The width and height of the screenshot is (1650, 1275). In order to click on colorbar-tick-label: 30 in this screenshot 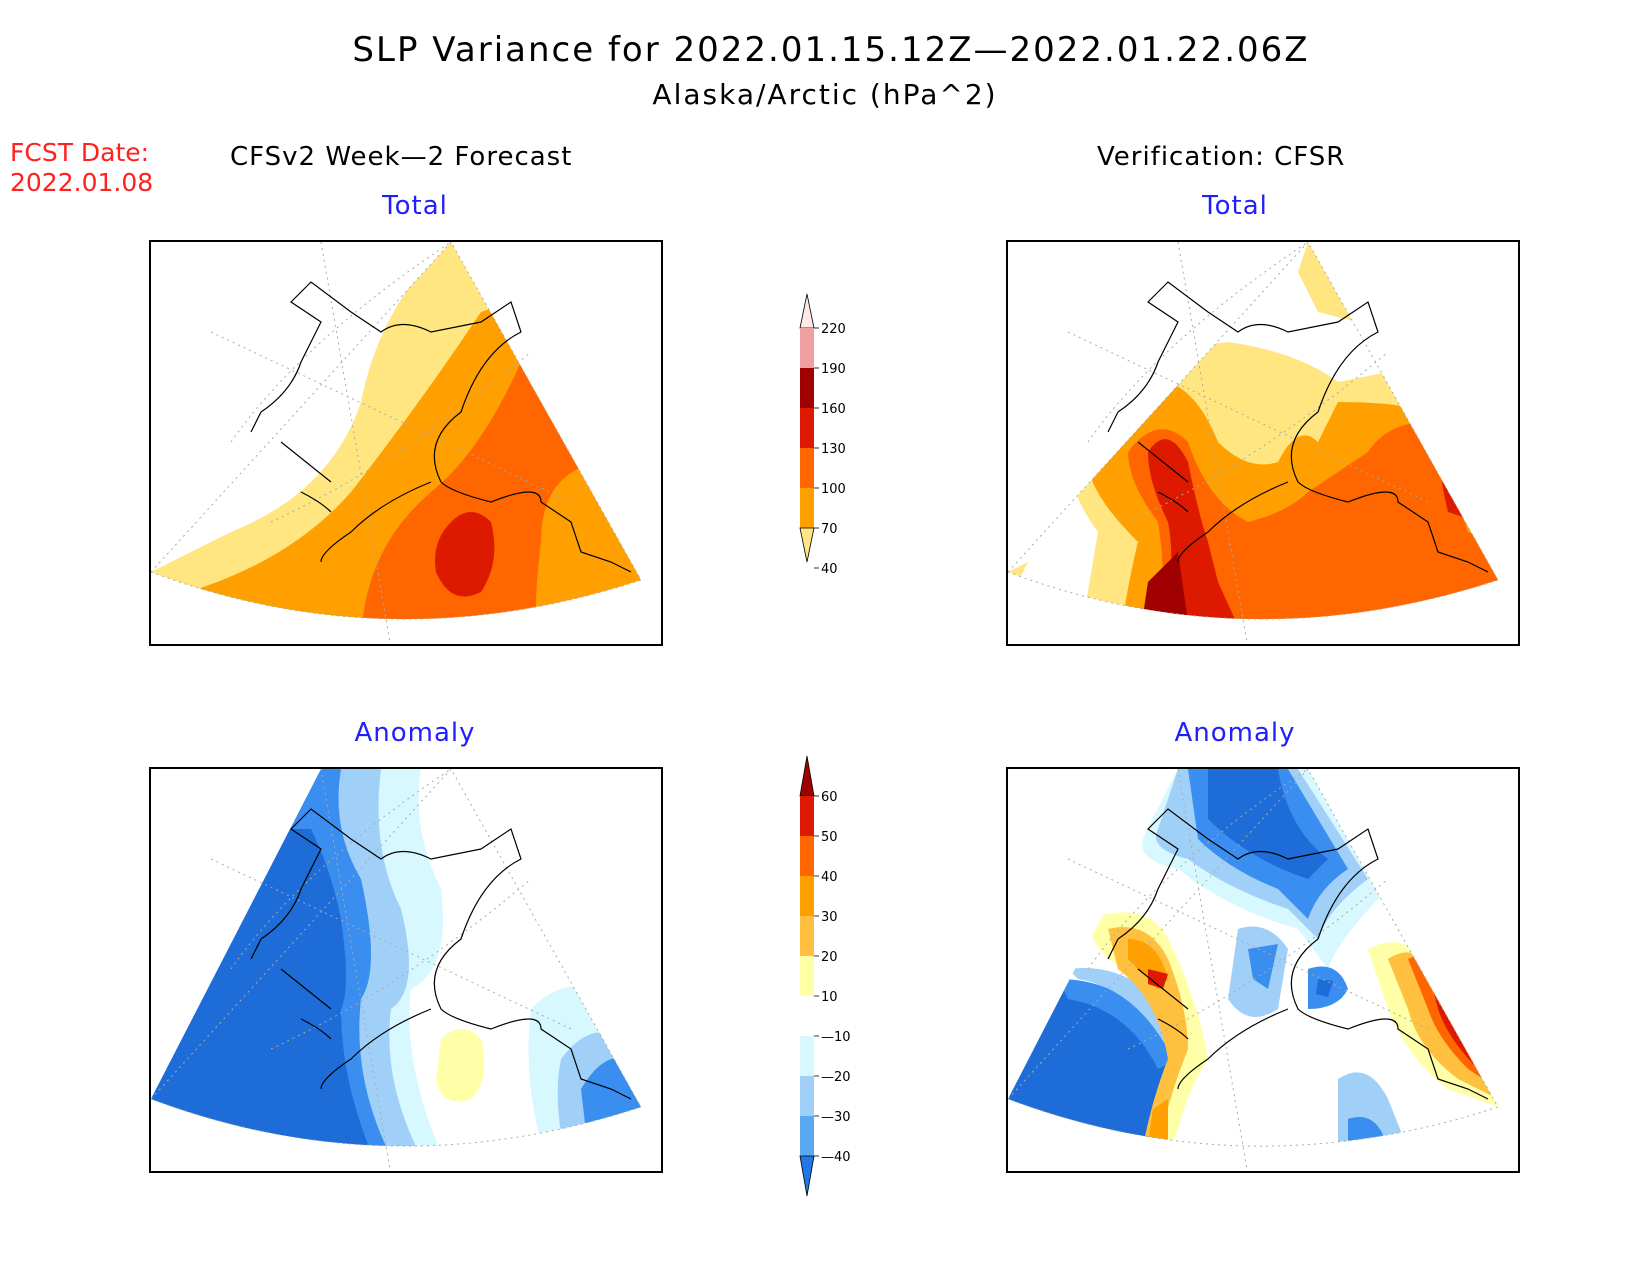, I will do `click(829, 917)`.